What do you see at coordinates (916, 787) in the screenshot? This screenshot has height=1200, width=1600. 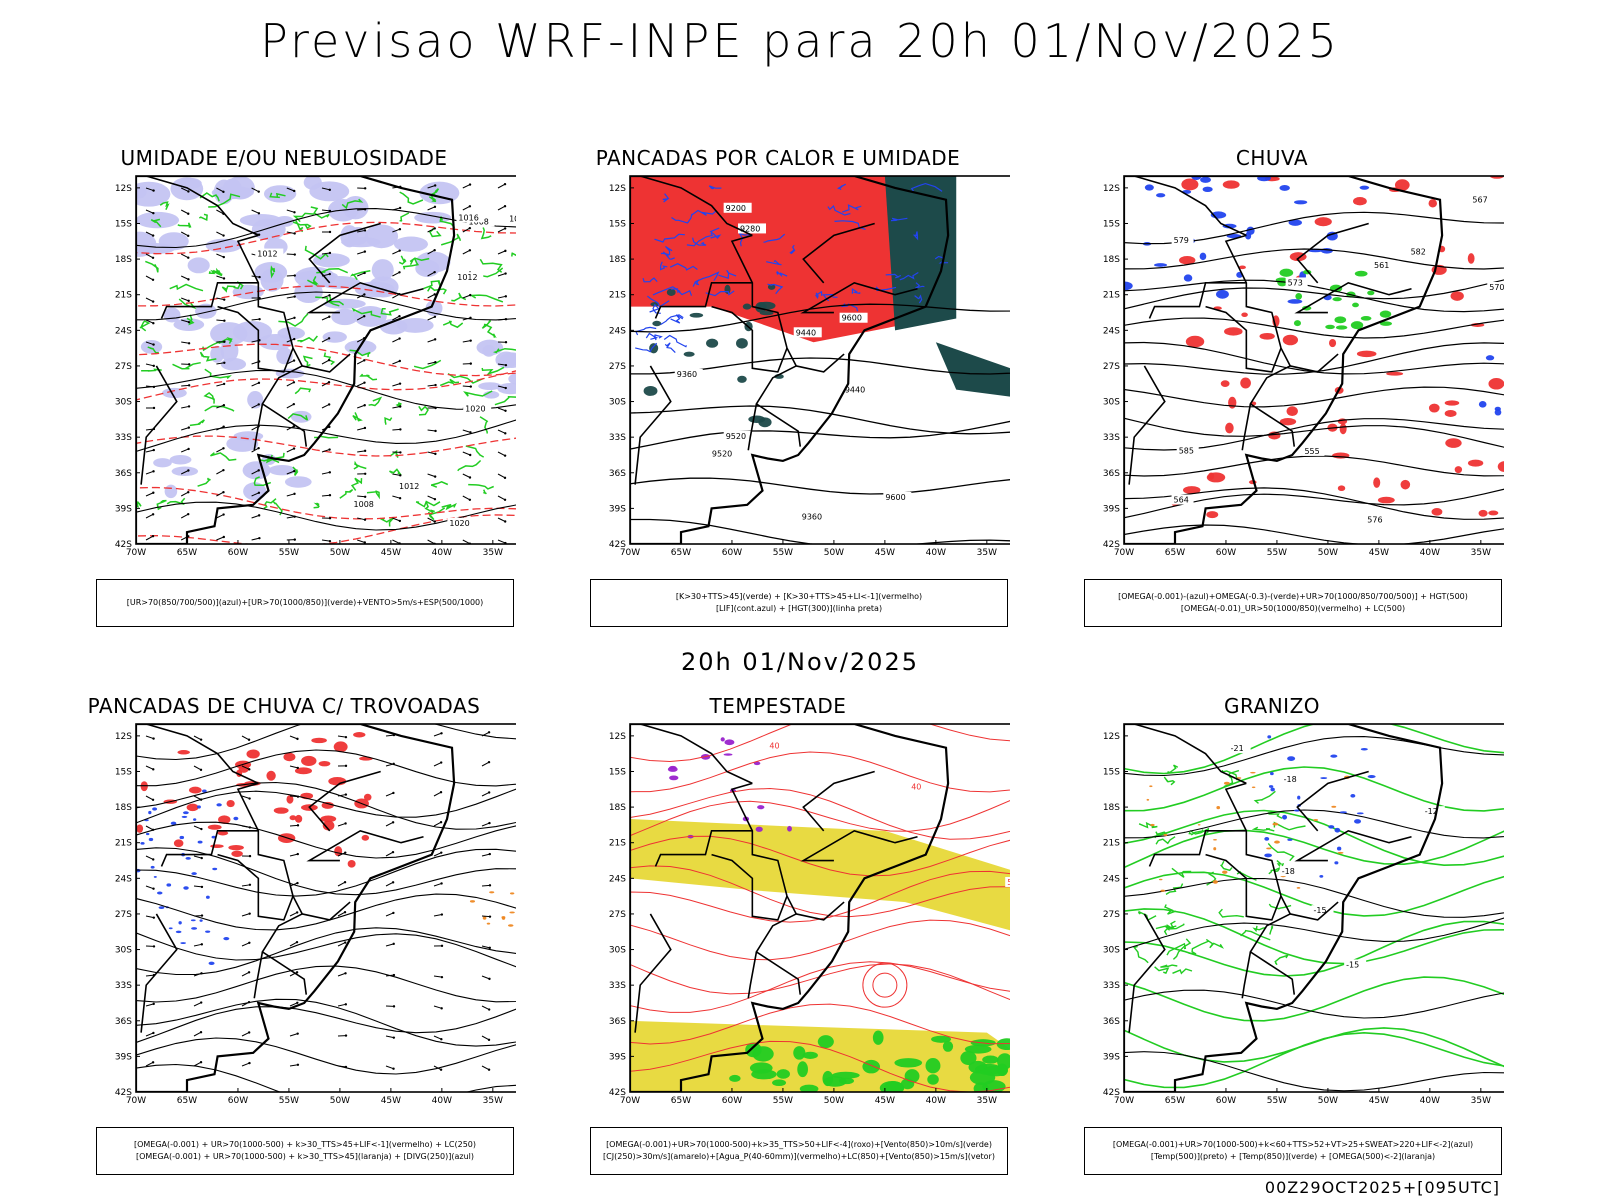 I see `contour-label: 40` at bounding box center [916, 787].